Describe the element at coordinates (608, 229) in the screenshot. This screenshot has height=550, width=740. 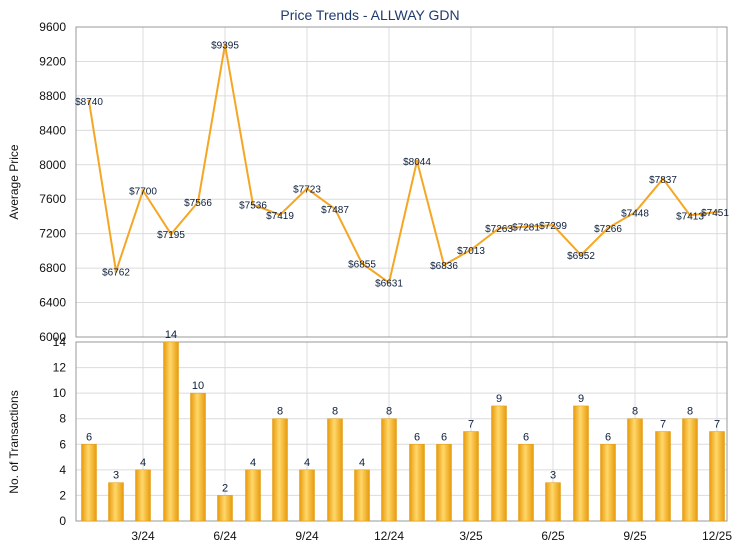
I see `price-point-label: $7266` at that location.